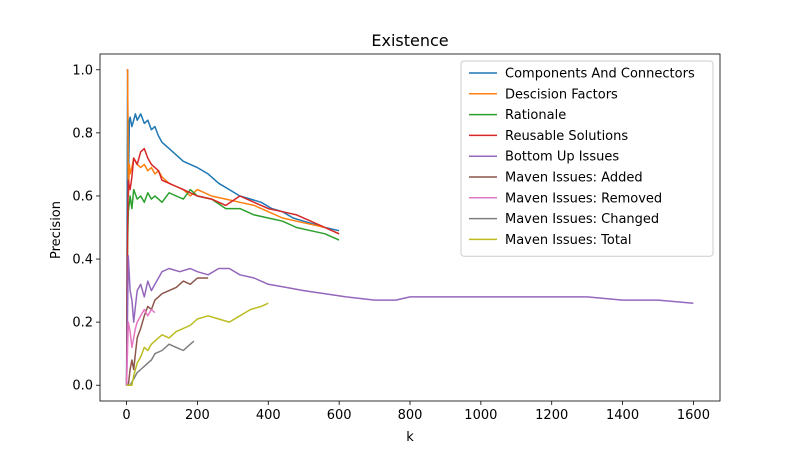 The width and height of the screenshot is (800, 450). What do you see at coordinates (82, 260) in the screenshot?
I see `y-tick-label: 0.4` at bounding box center [82, 260].